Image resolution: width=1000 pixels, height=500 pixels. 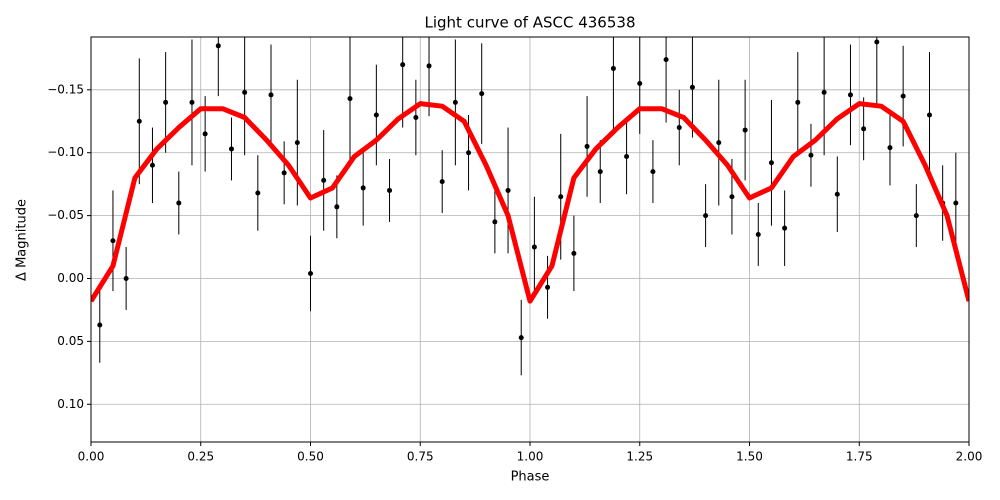 I want to click on chart-title: Light curve of ASCC 436538, so click(x=530, y=23).